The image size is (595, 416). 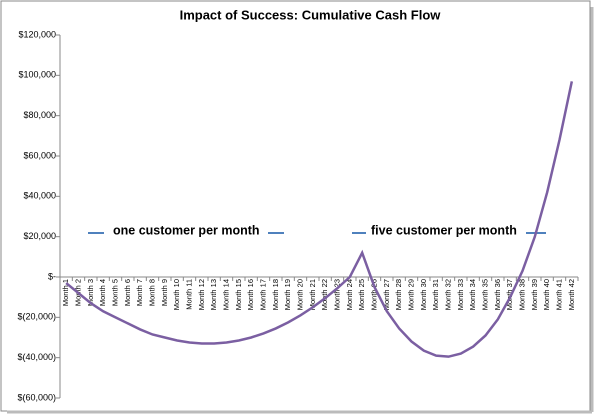 What do you see at coordinates (312, 294) in the screenshot?
I see `x-tick-label: Month 21` at bounding box center [312, 294].